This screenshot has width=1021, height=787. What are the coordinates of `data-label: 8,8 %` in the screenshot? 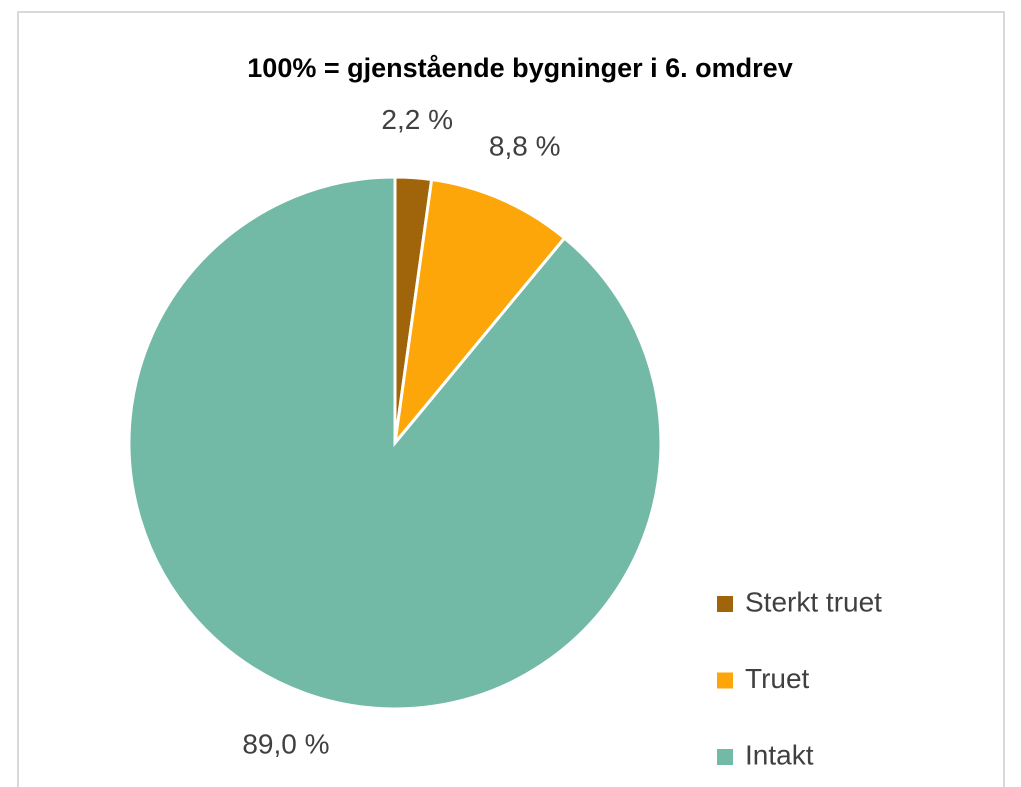 It's located at (525, 146).